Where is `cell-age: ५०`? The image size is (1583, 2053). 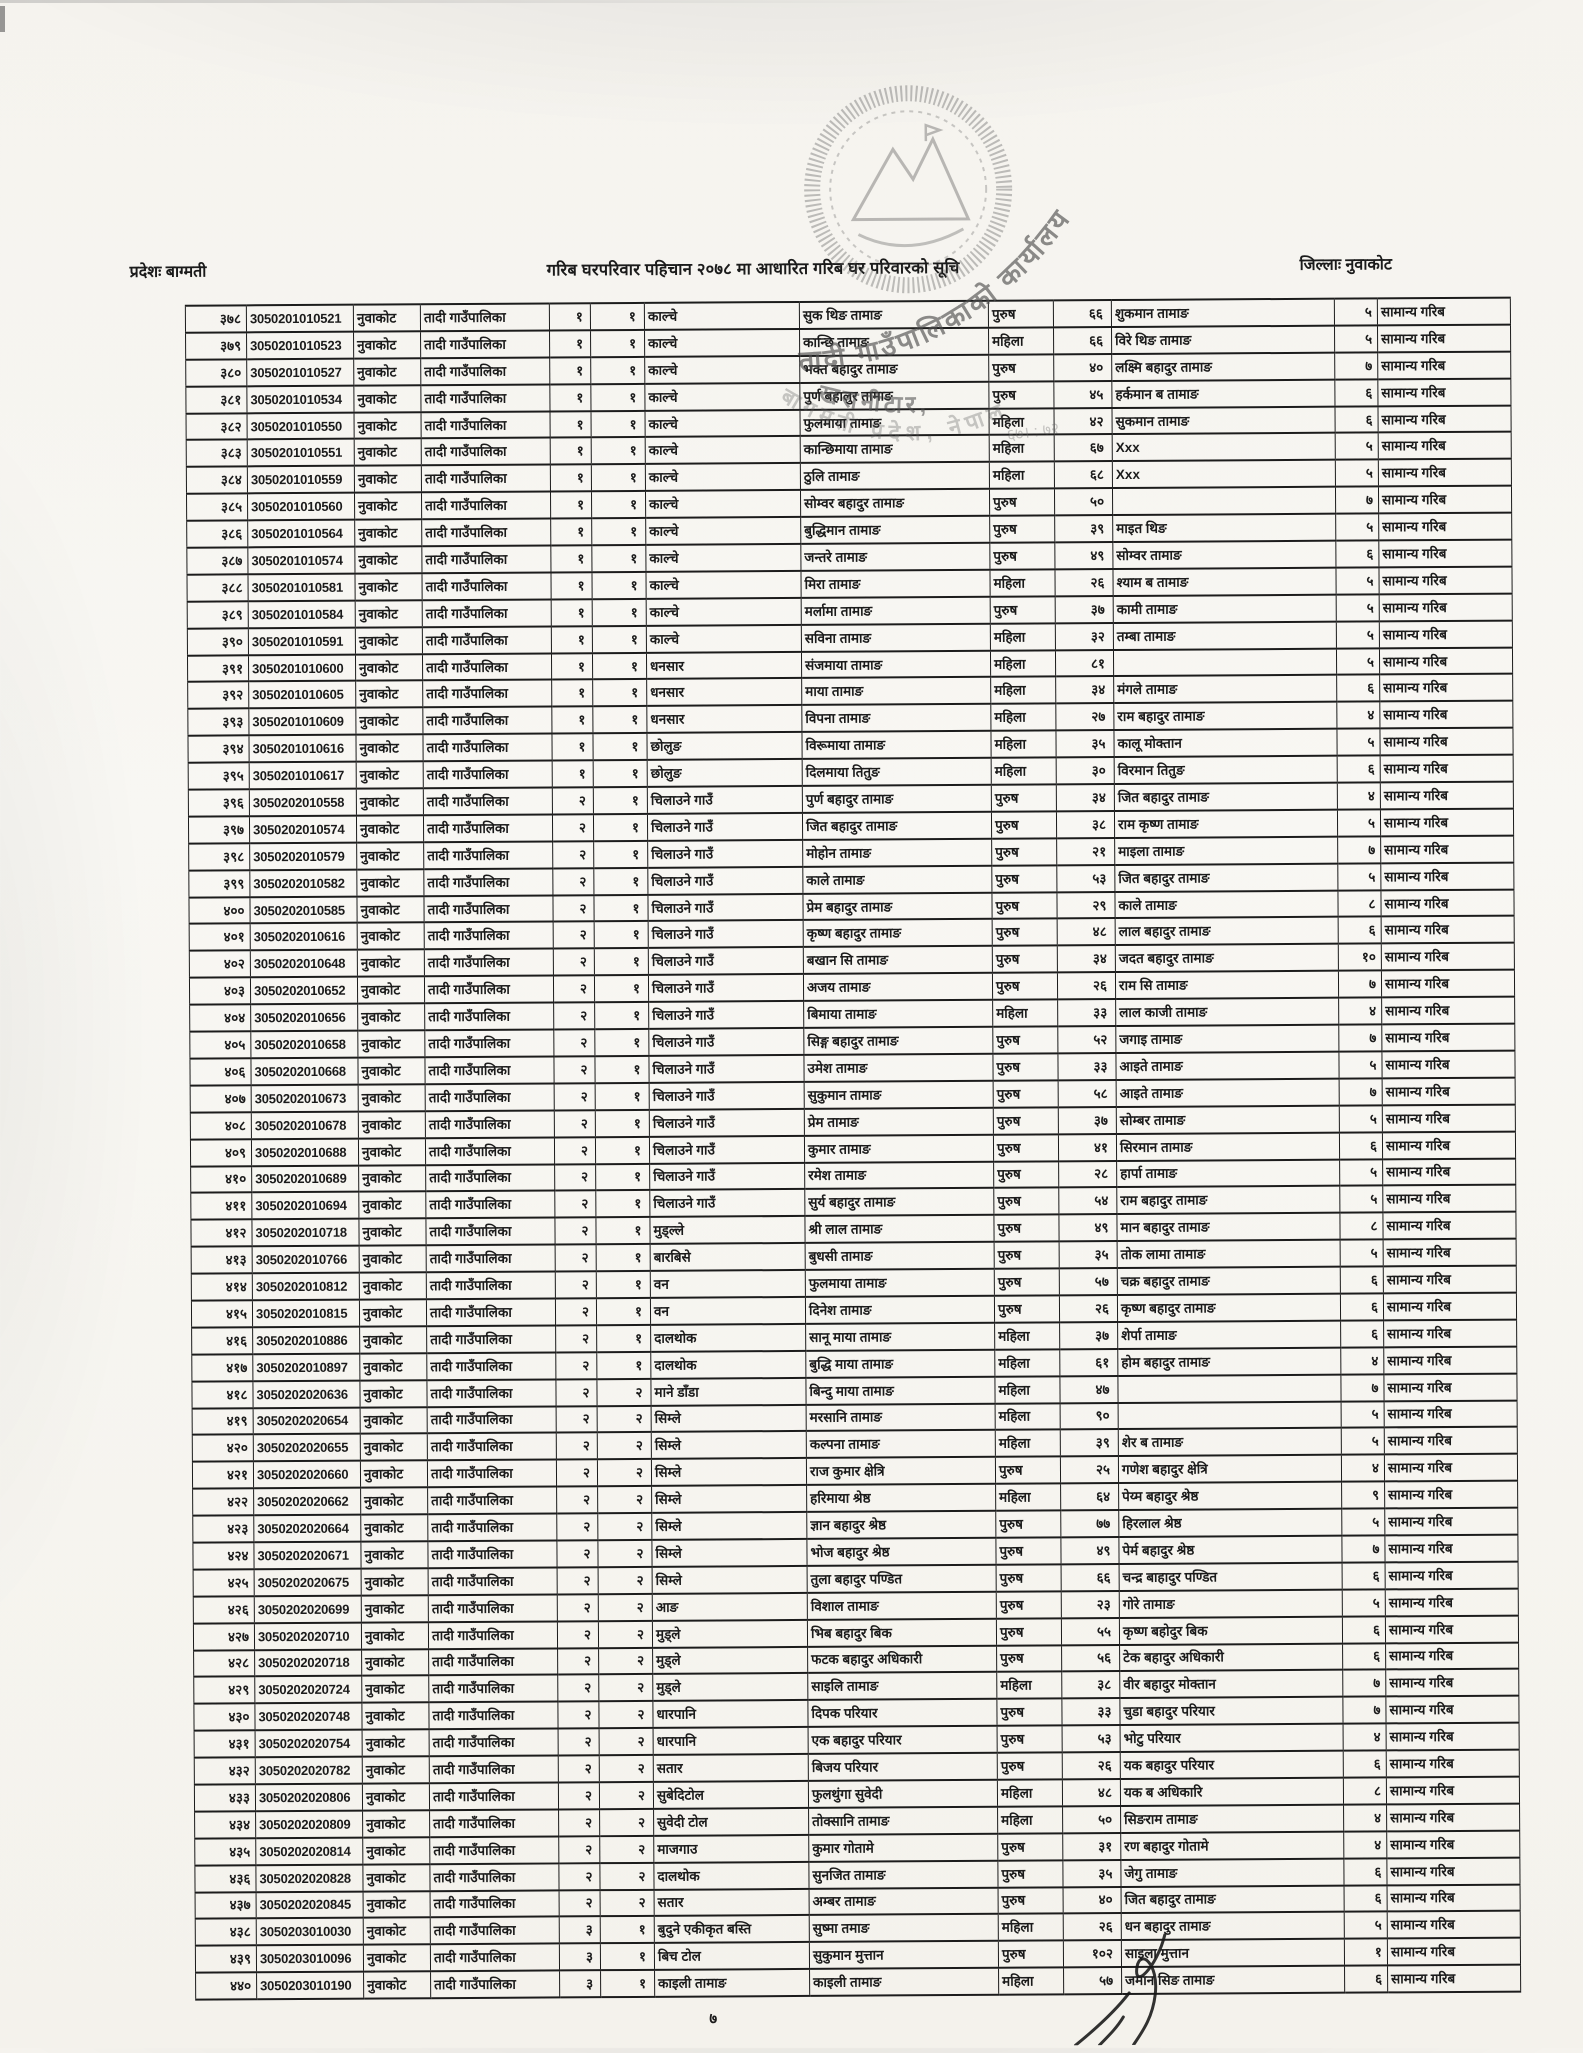
cell-age: ५० is located at coordinates (1083, 502).